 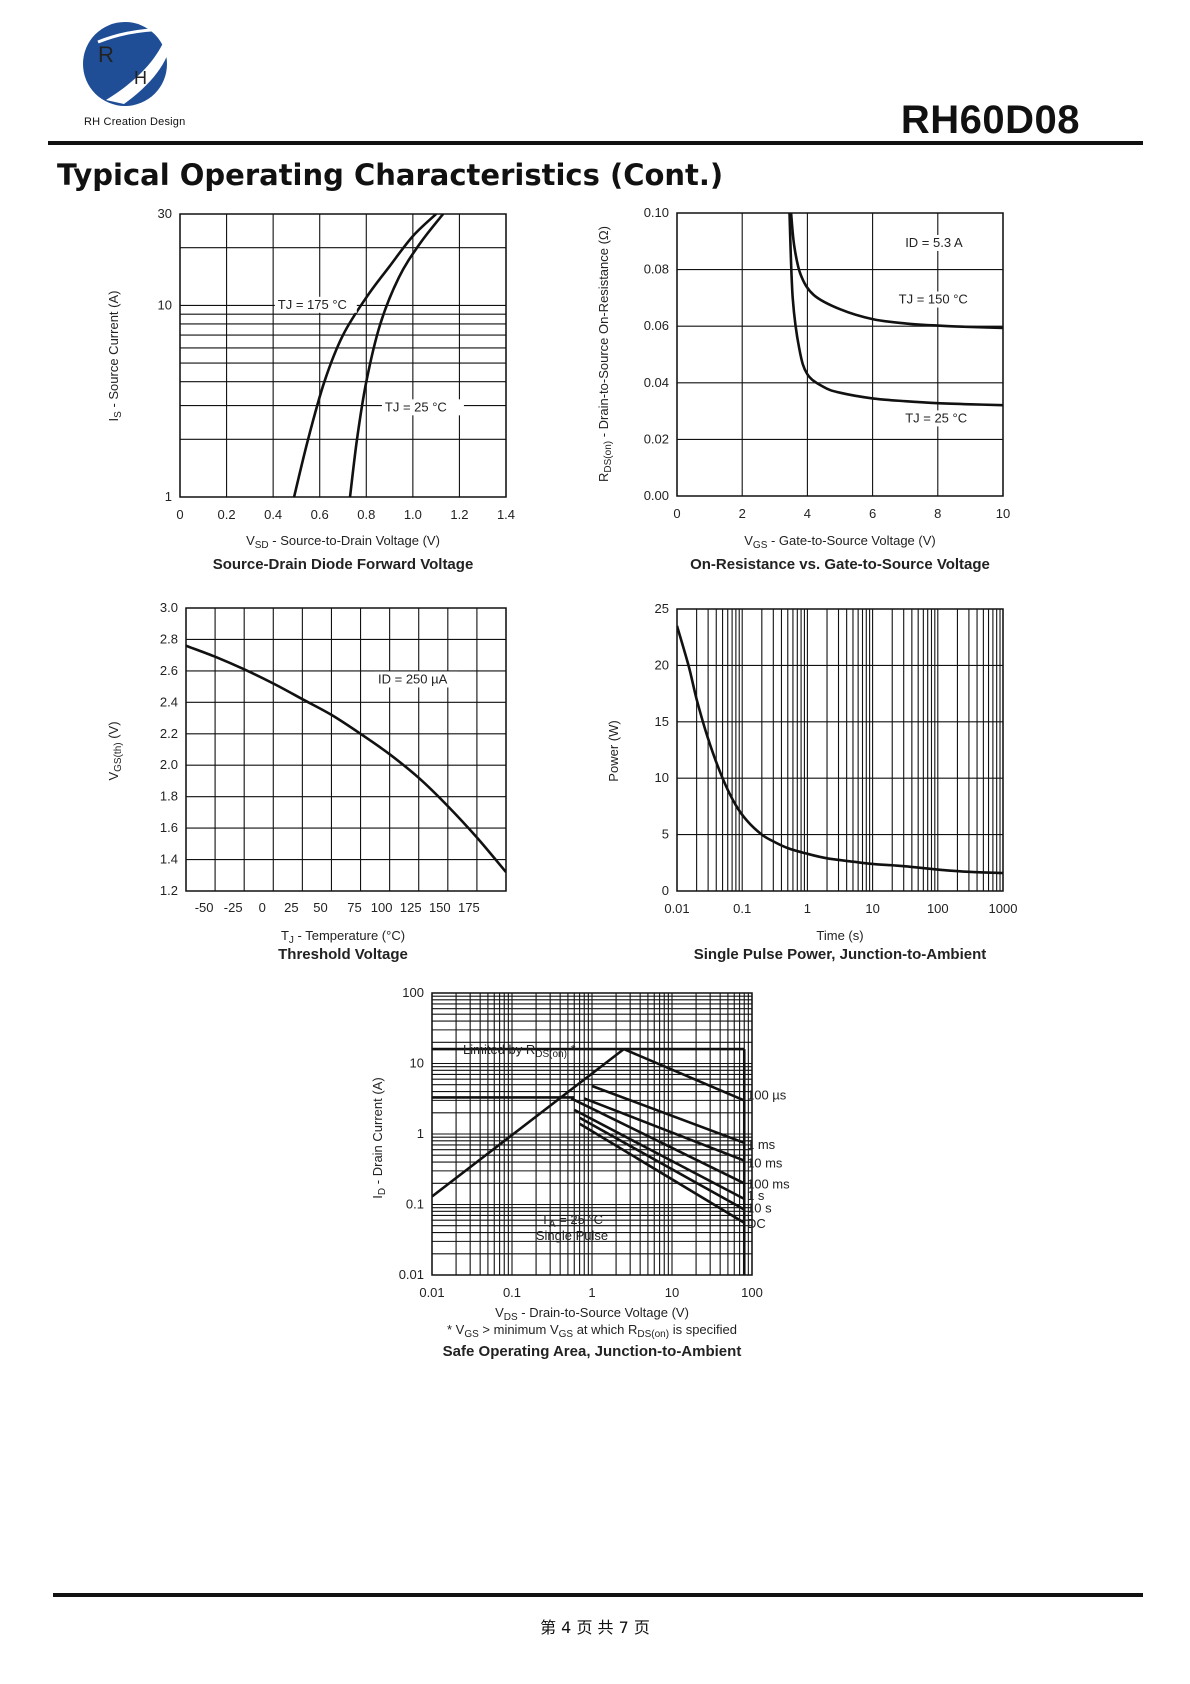 What do you see at coordinates (440, 907) in the screenshot?
I see `x-tick-label: 150` at bounding box center [440, 907].